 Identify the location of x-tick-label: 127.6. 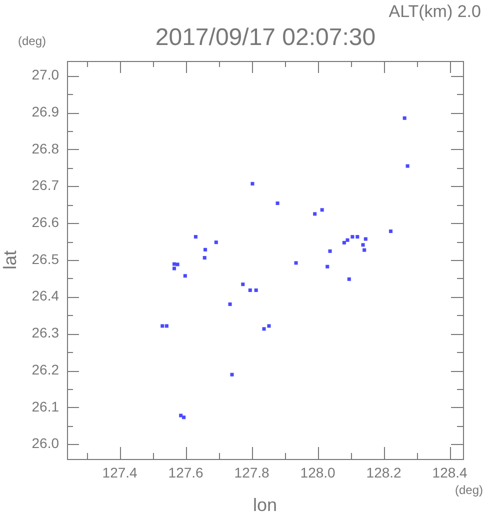
(186, 472).